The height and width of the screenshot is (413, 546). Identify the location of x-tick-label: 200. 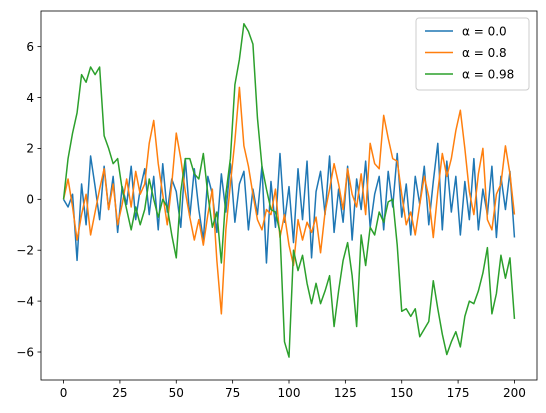
(514, 393).